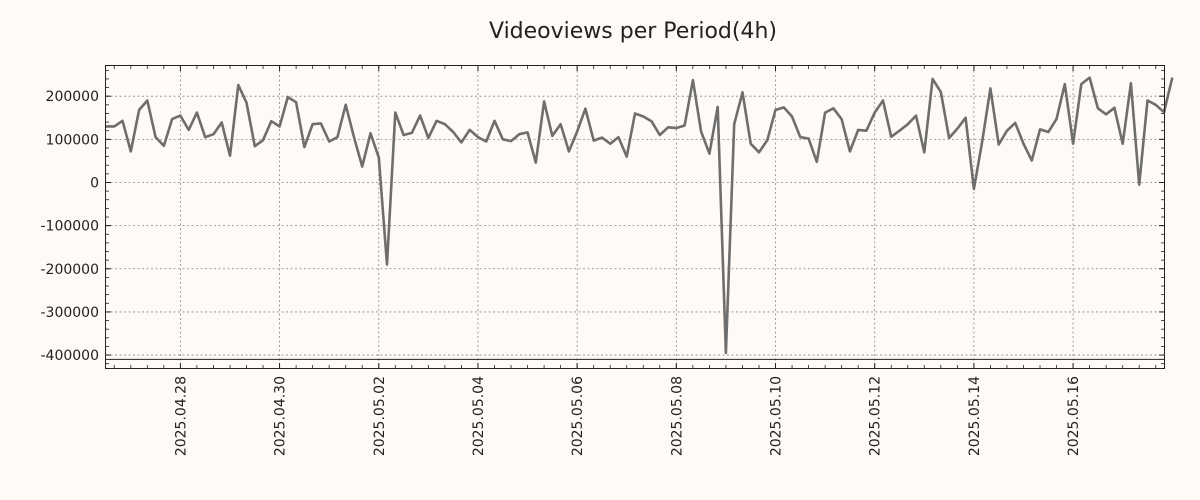 The image size is (1200, 500). Describe the element at coordinates (633, 31) in the screenshot. I see `chart-title: Videoviews per Period(4h)` at that location.